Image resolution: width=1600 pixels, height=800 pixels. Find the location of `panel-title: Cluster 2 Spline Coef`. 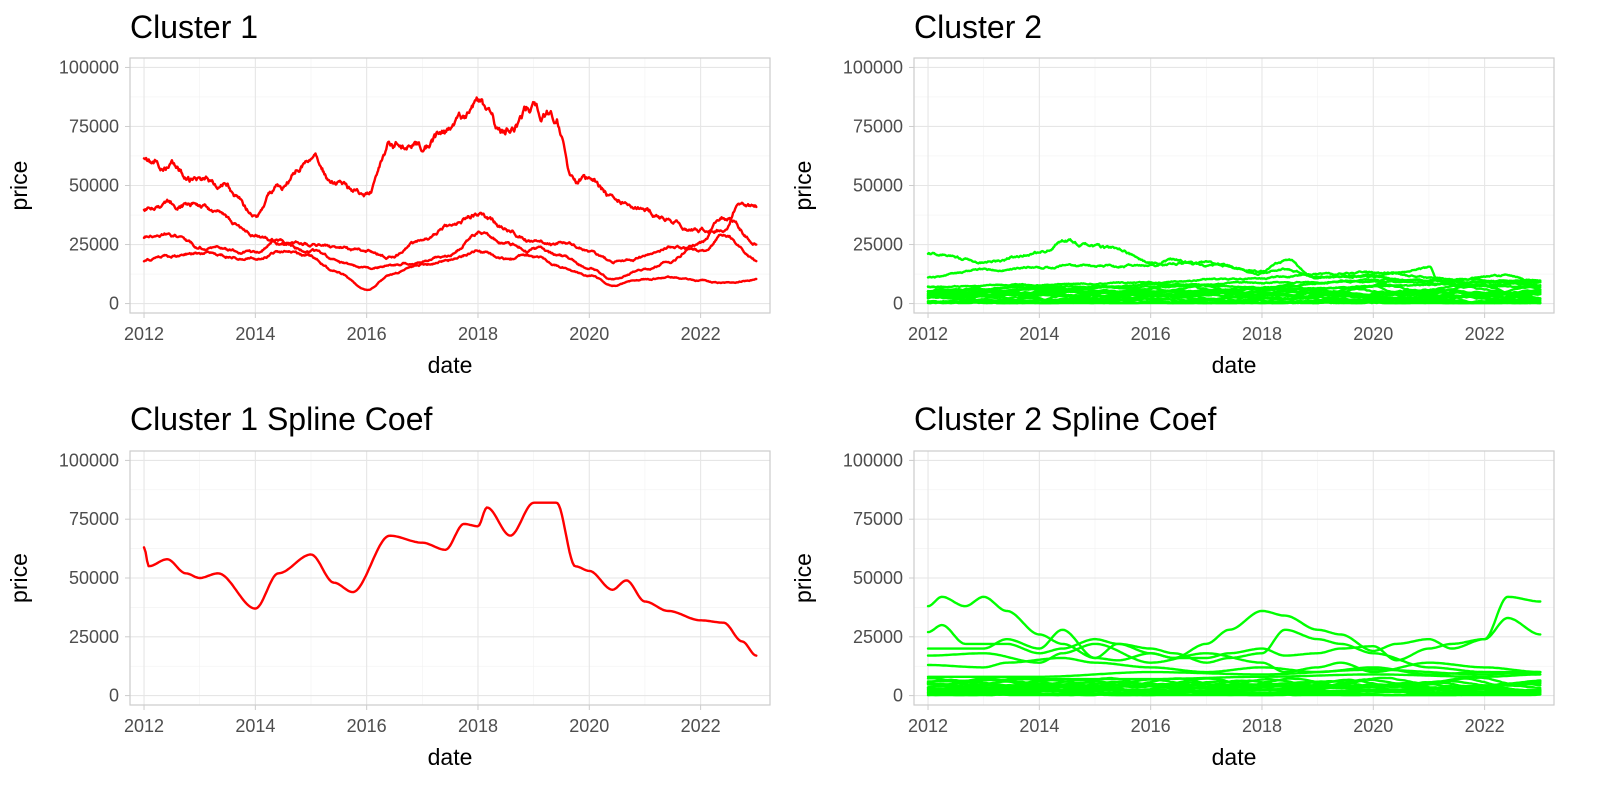

panel-title: Cluster 2 Spline Coef is located at coordinates (1065, 419).